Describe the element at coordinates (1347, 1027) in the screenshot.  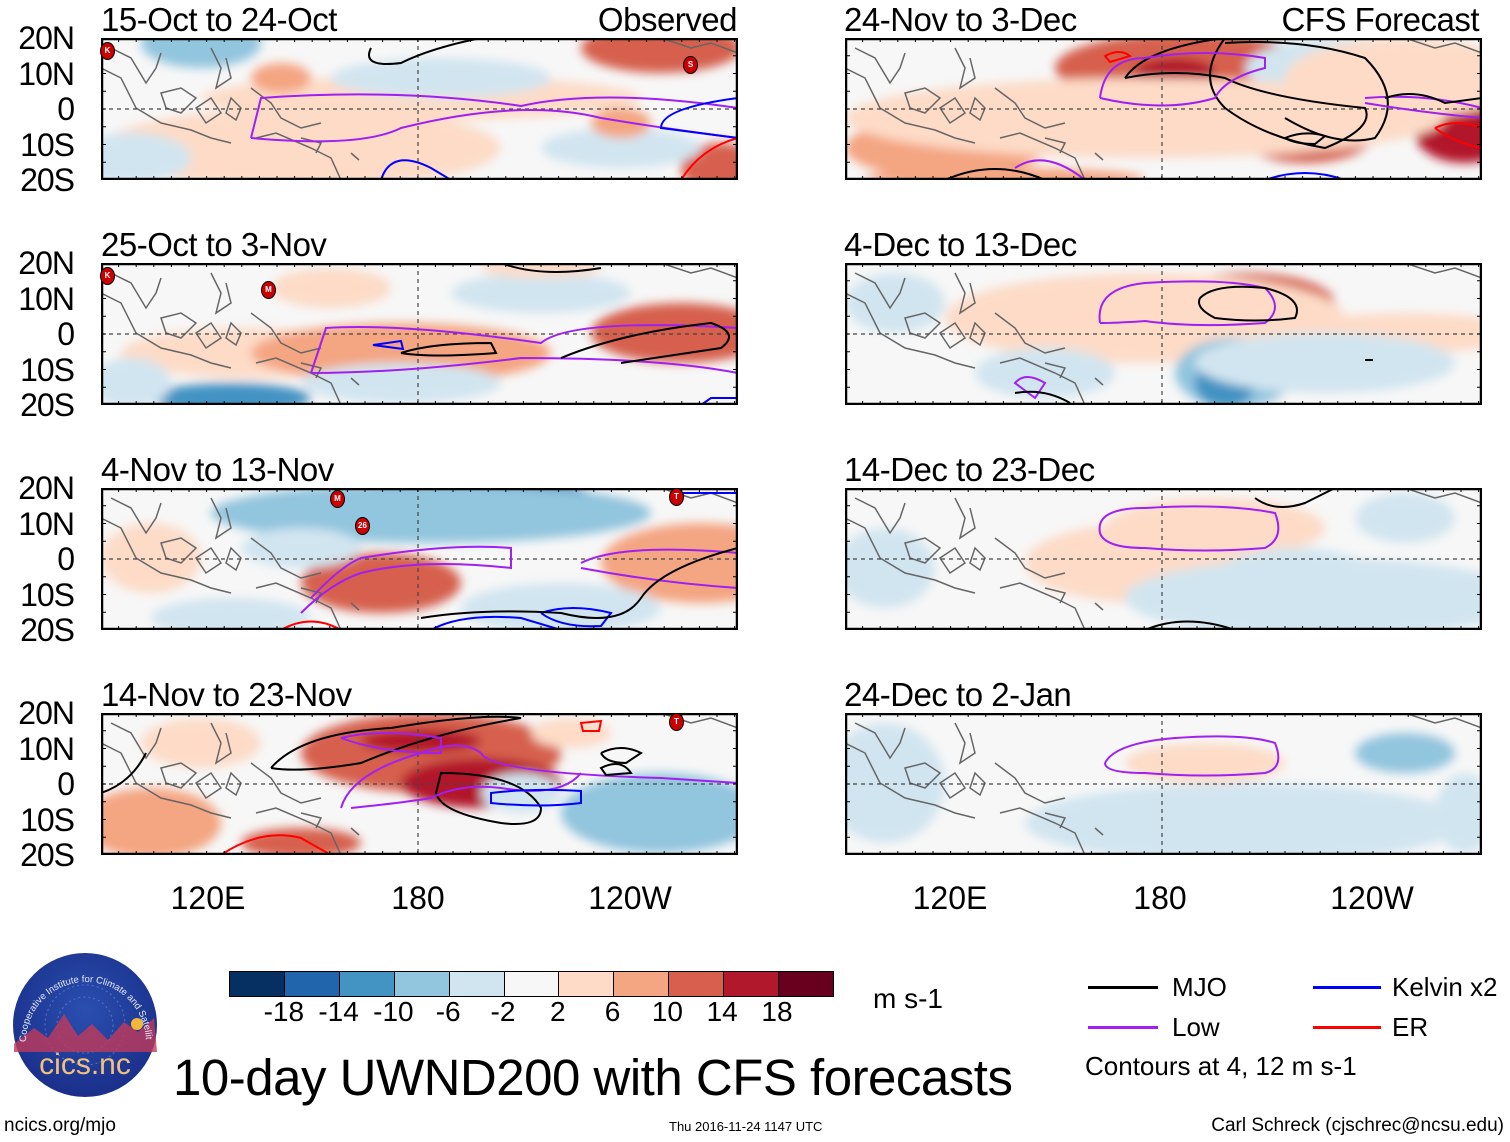
I see `legend-line-er` at that location.